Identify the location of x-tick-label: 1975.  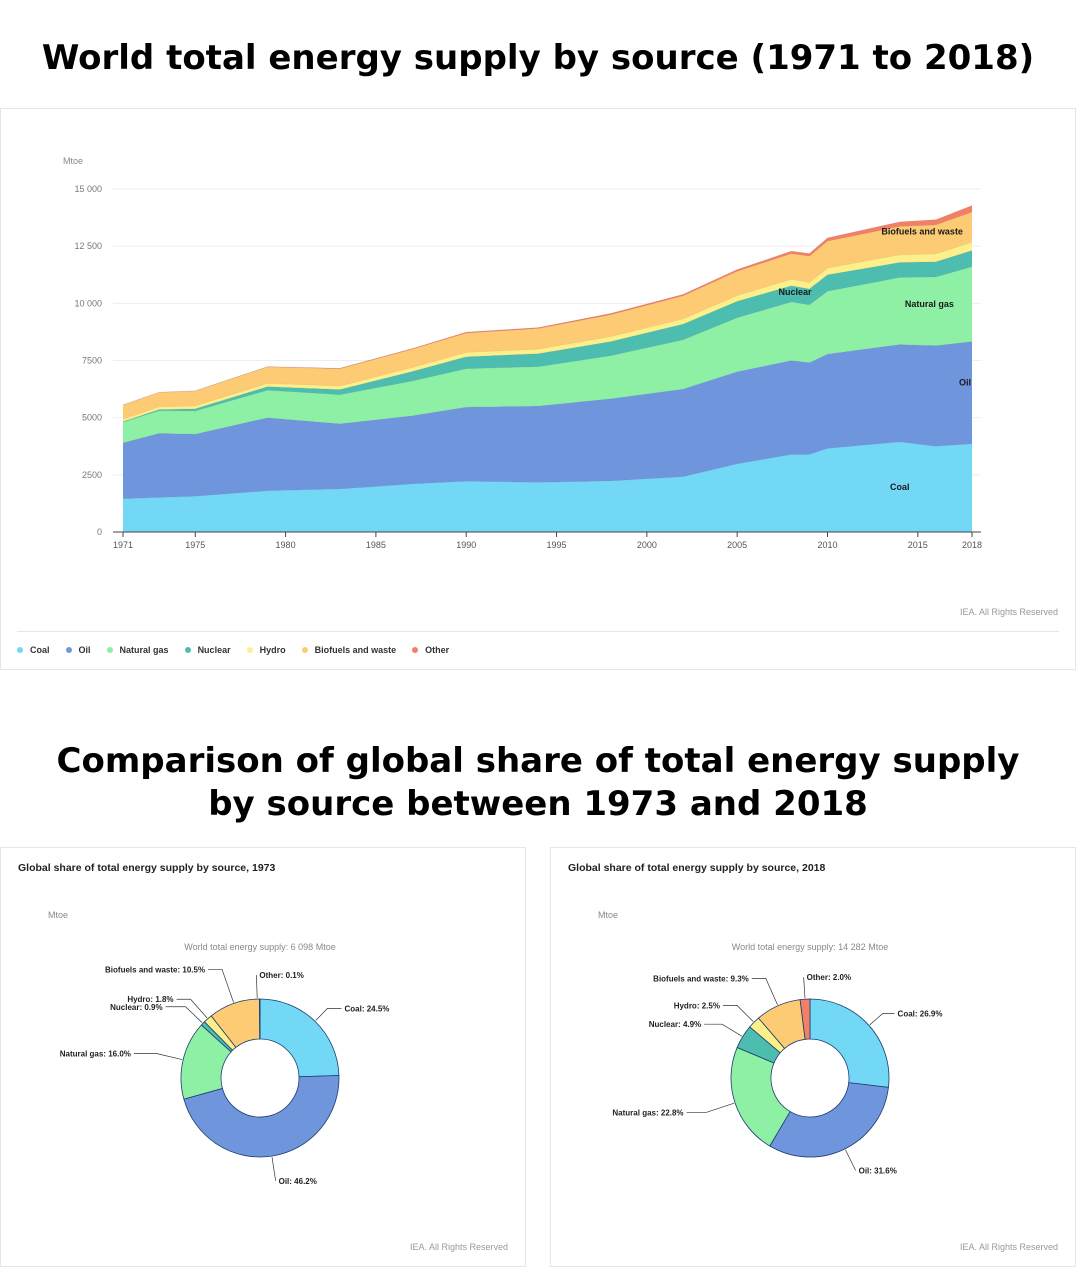
(195, 545).